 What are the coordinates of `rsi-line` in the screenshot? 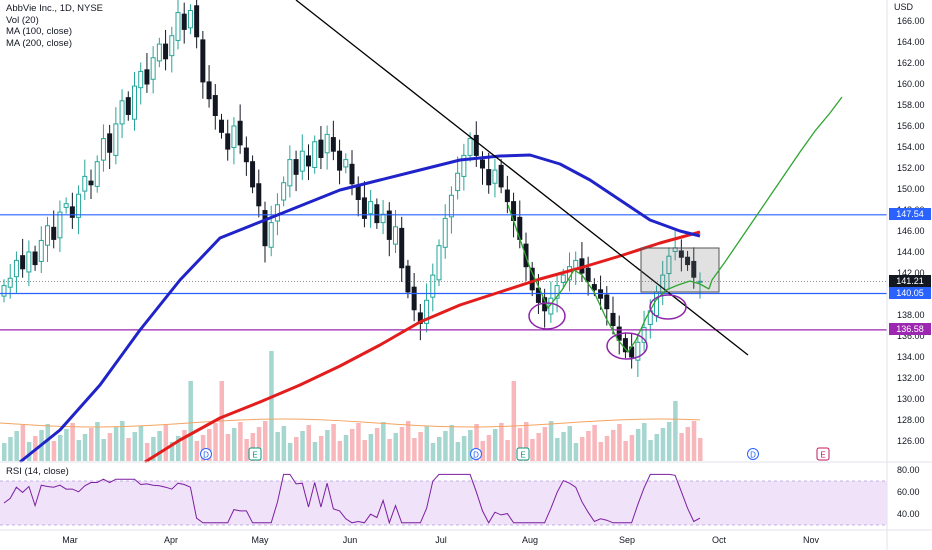 It's located at (352, 499).